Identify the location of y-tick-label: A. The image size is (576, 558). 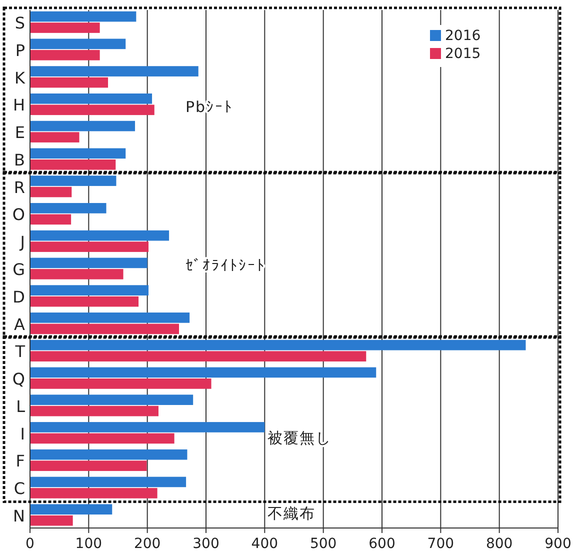
(20, 324).